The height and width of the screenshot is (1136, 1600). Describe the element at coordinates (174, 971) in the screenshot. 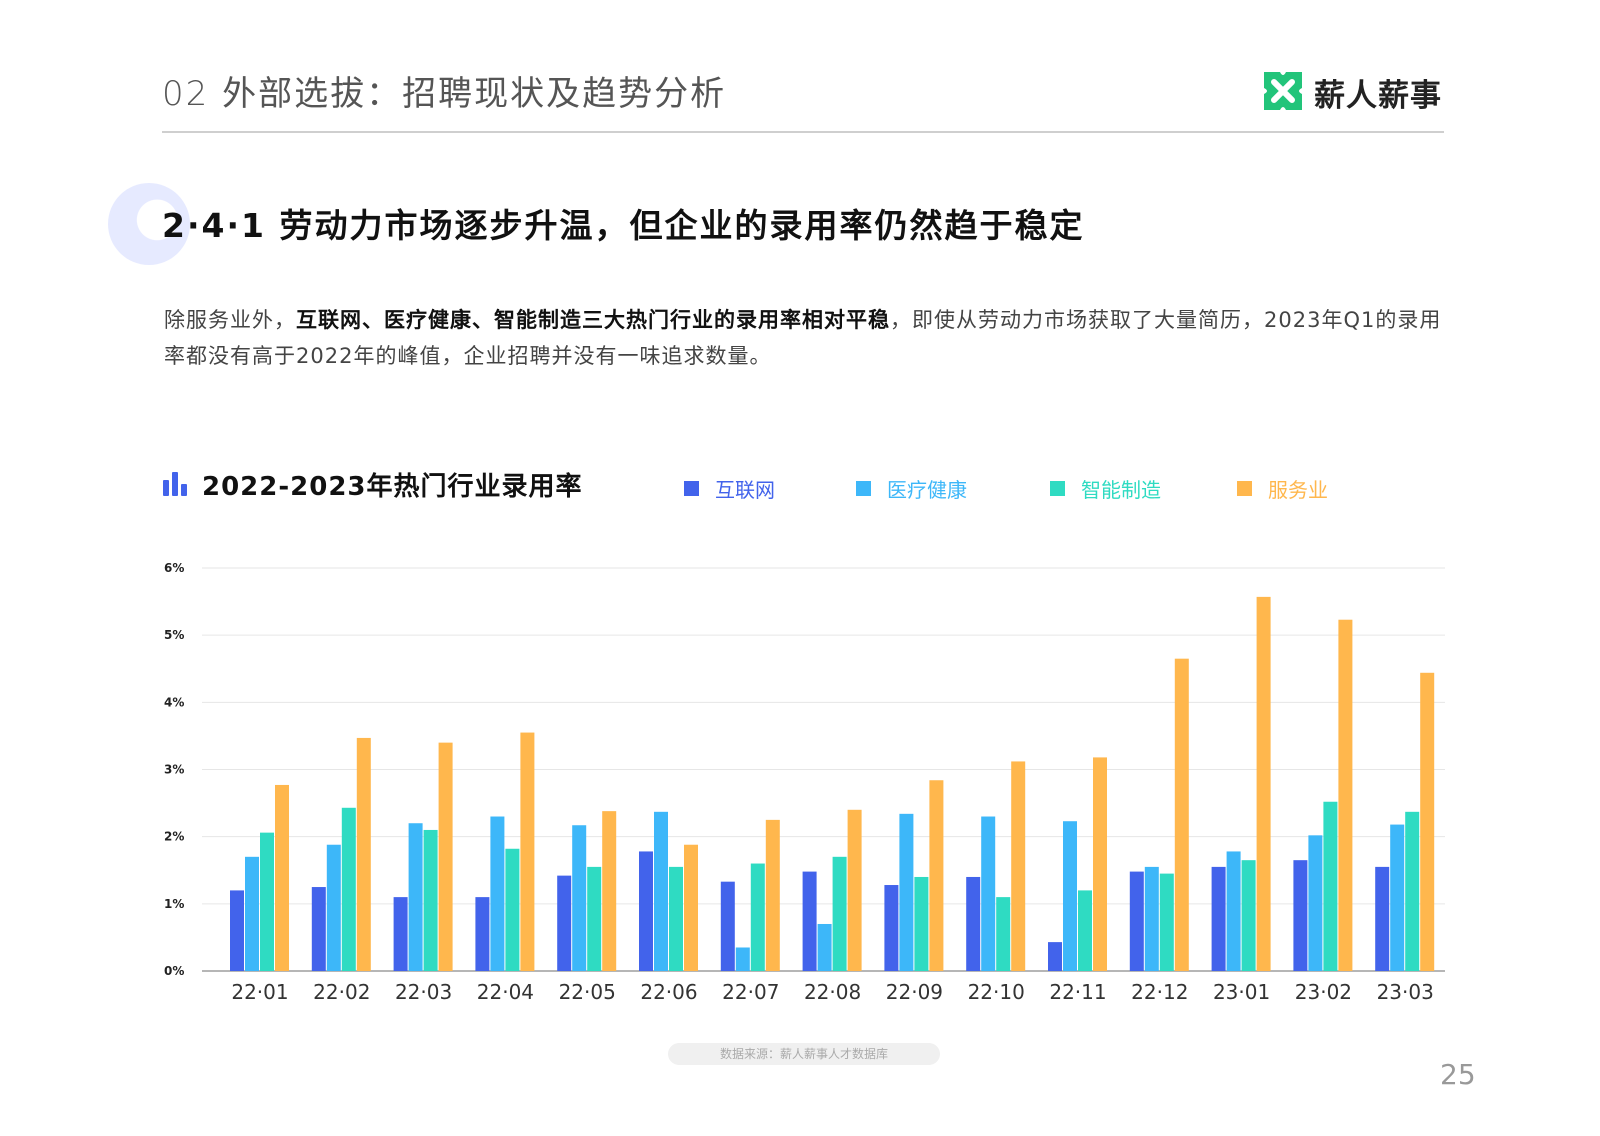

I see `y-tick-label: 0%` at that location.